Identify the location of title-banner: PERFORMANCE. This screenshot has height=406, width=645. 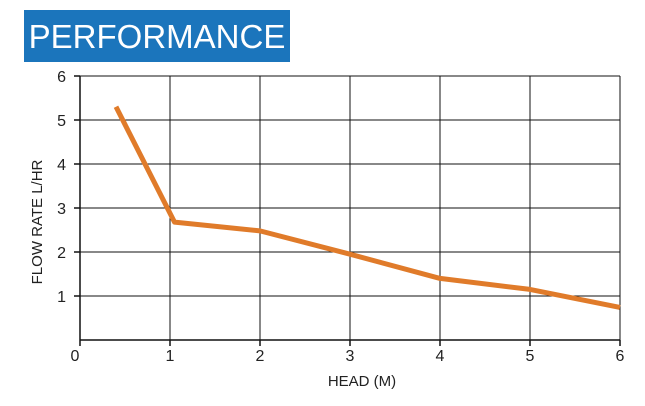
(157, 36).